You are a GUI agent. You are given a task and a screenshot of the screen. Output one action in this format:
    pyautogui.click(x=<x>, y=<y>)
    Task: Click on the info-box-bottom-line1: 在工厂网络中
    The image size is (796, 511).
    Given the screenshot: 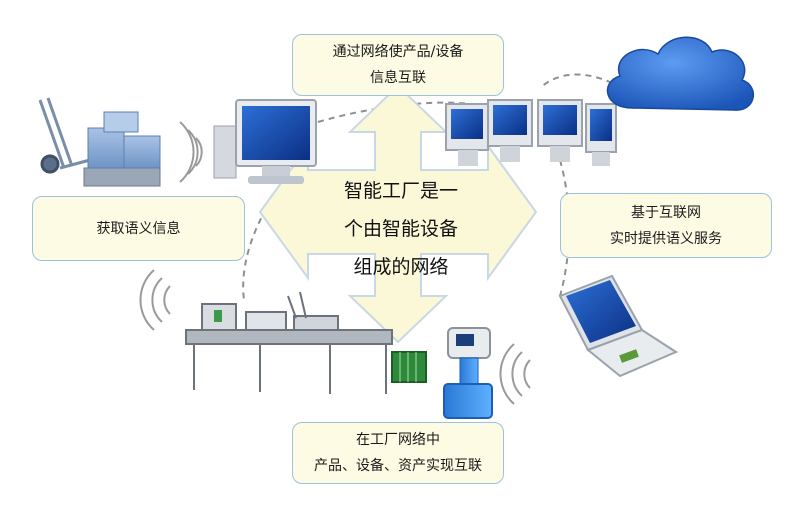 What is the action you would take?
    pyautogui.click(x=398, y=440)
    